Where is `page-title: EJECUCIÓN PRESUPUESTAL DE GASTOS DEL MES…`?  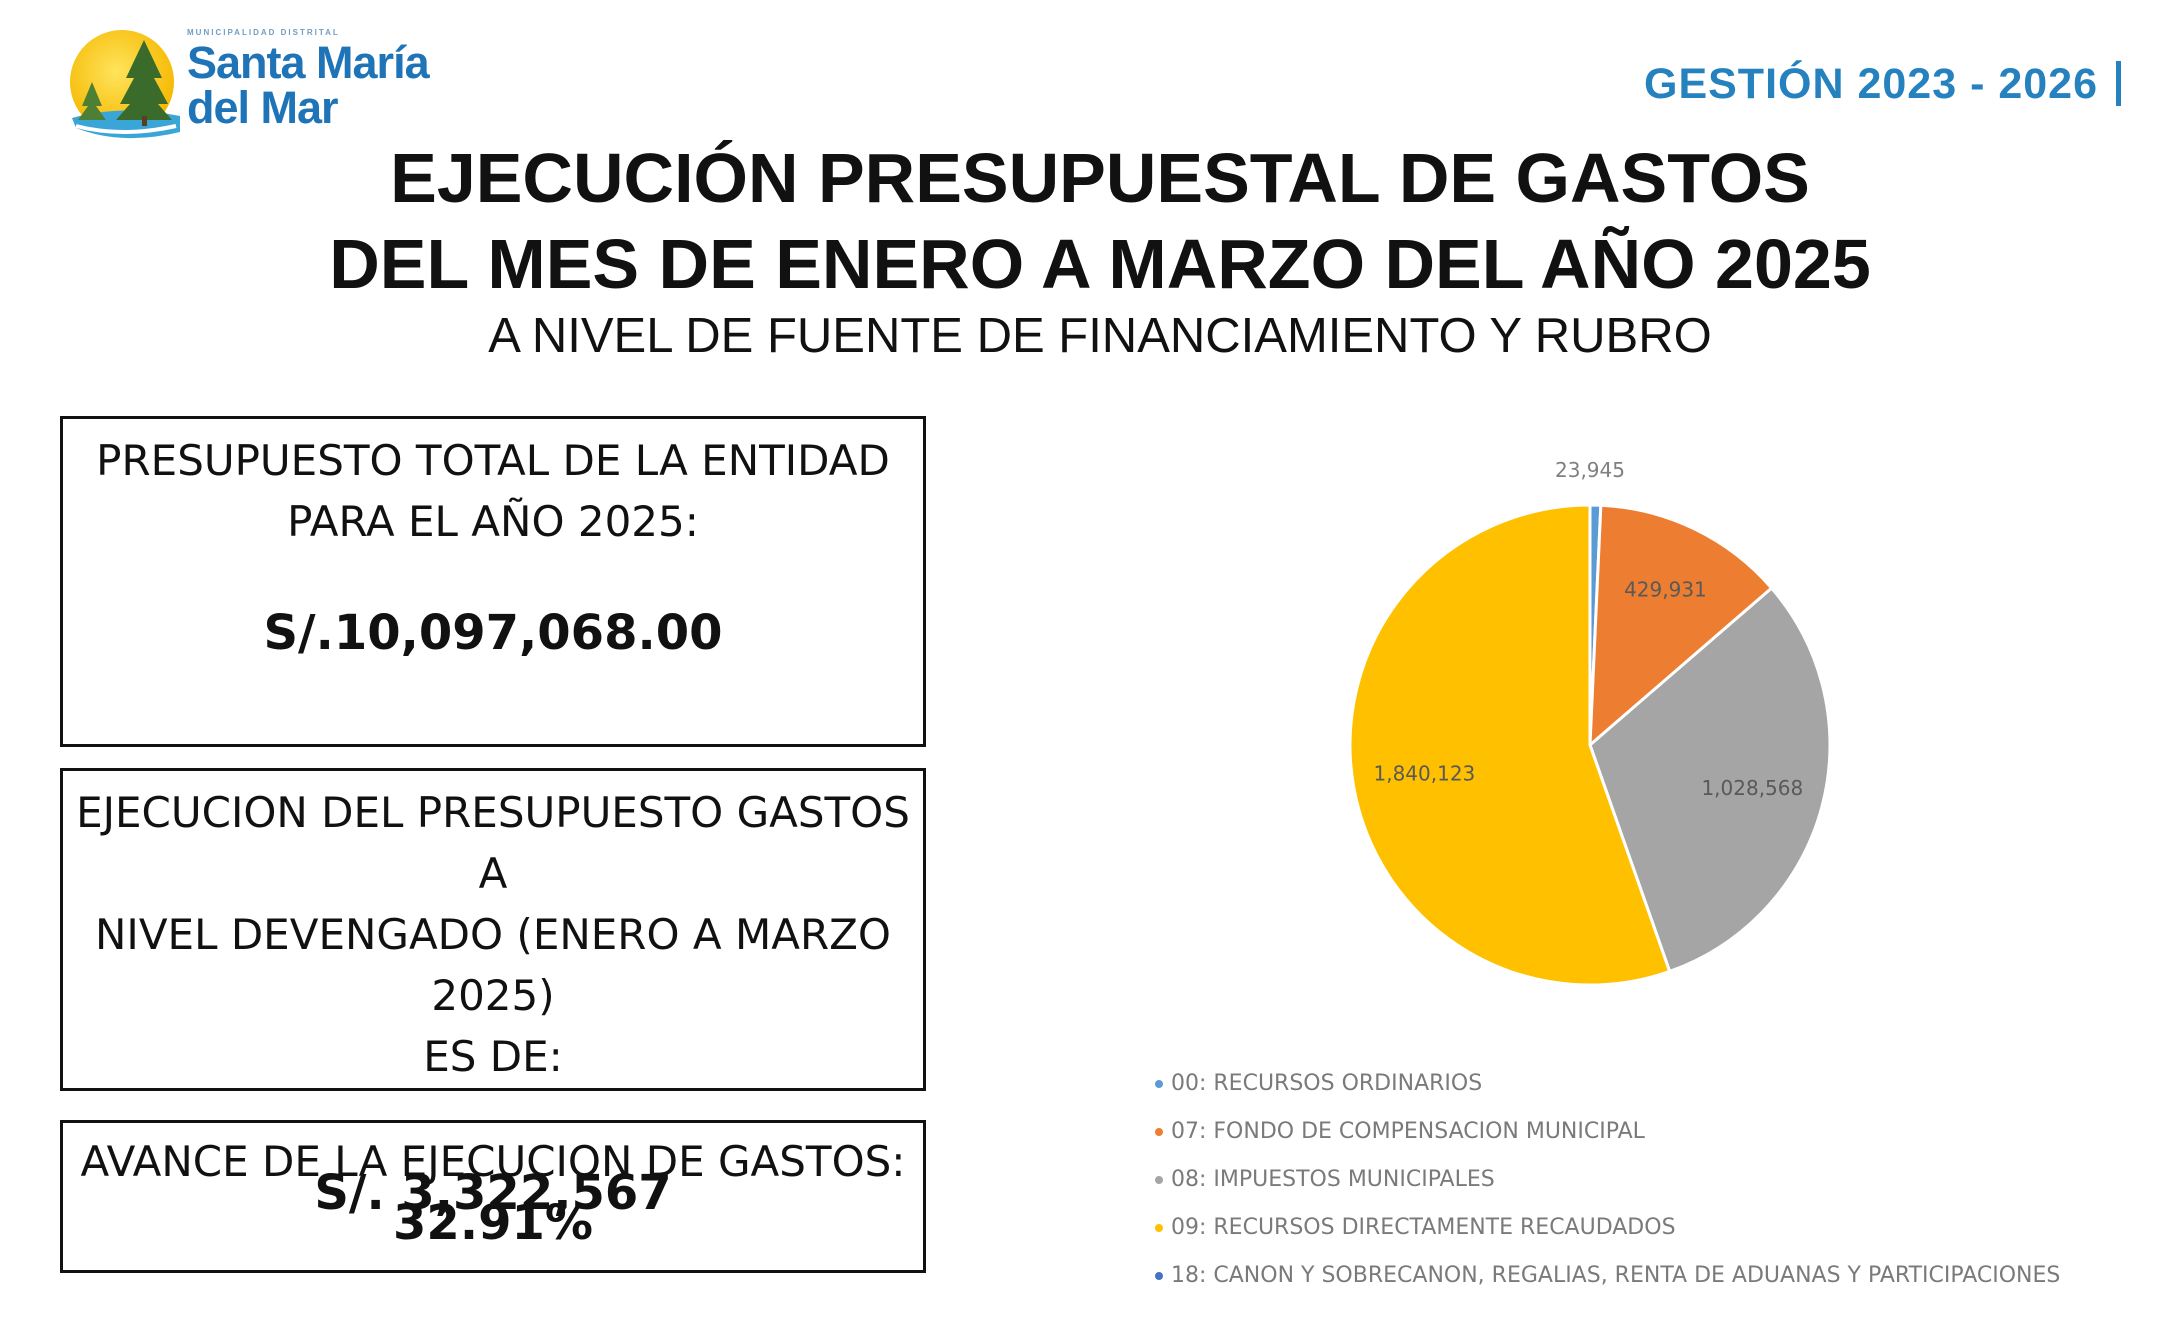
page-title: EJECUCIÓN PRESUPUESTAL DE GASTOS DEL MES… is located at coordinates (1100, 250).